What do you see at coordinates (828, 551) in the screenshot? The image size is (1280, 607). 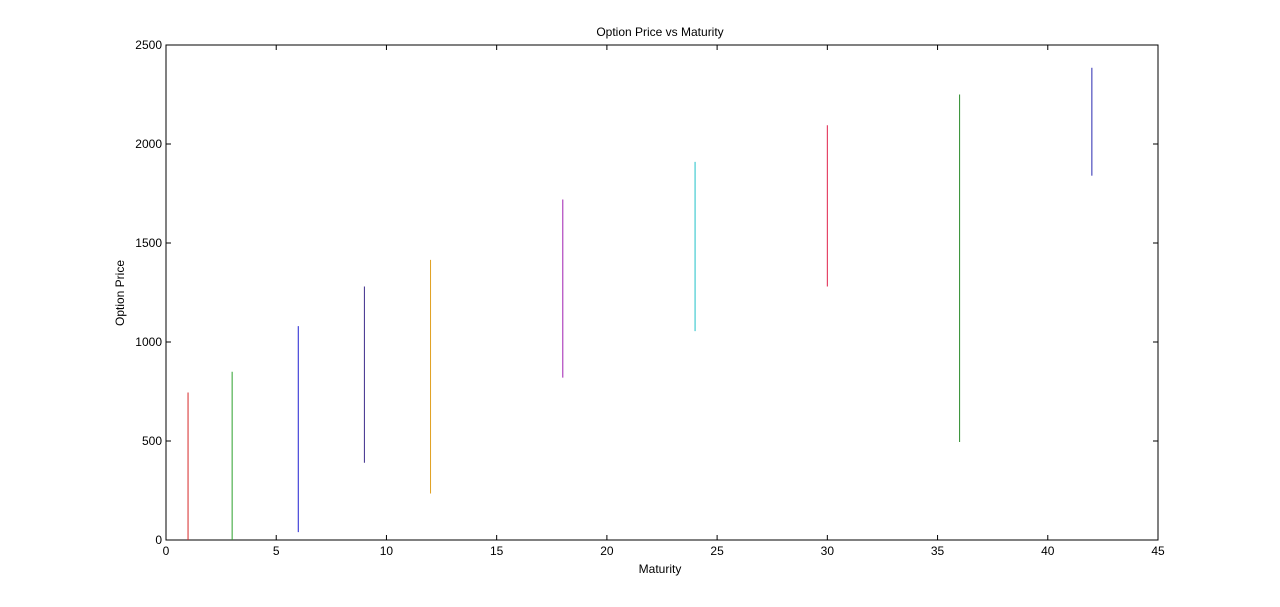 I see `x-tick-label: 30` at bounding box center [828, 551].